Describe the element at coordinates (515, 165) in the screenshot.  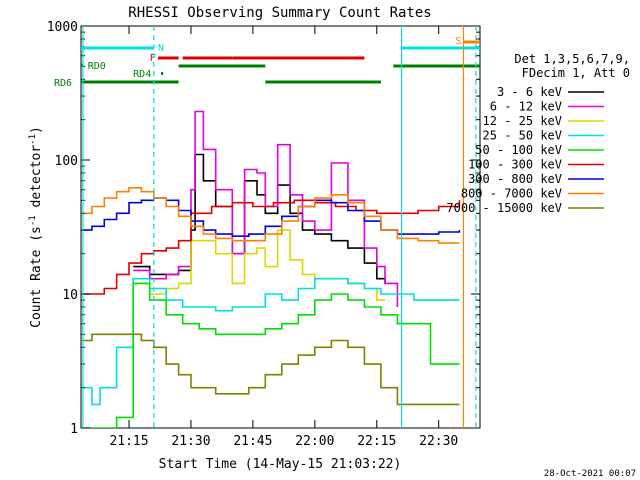
I see `legend-label: 100 - 300 keV` at that location.